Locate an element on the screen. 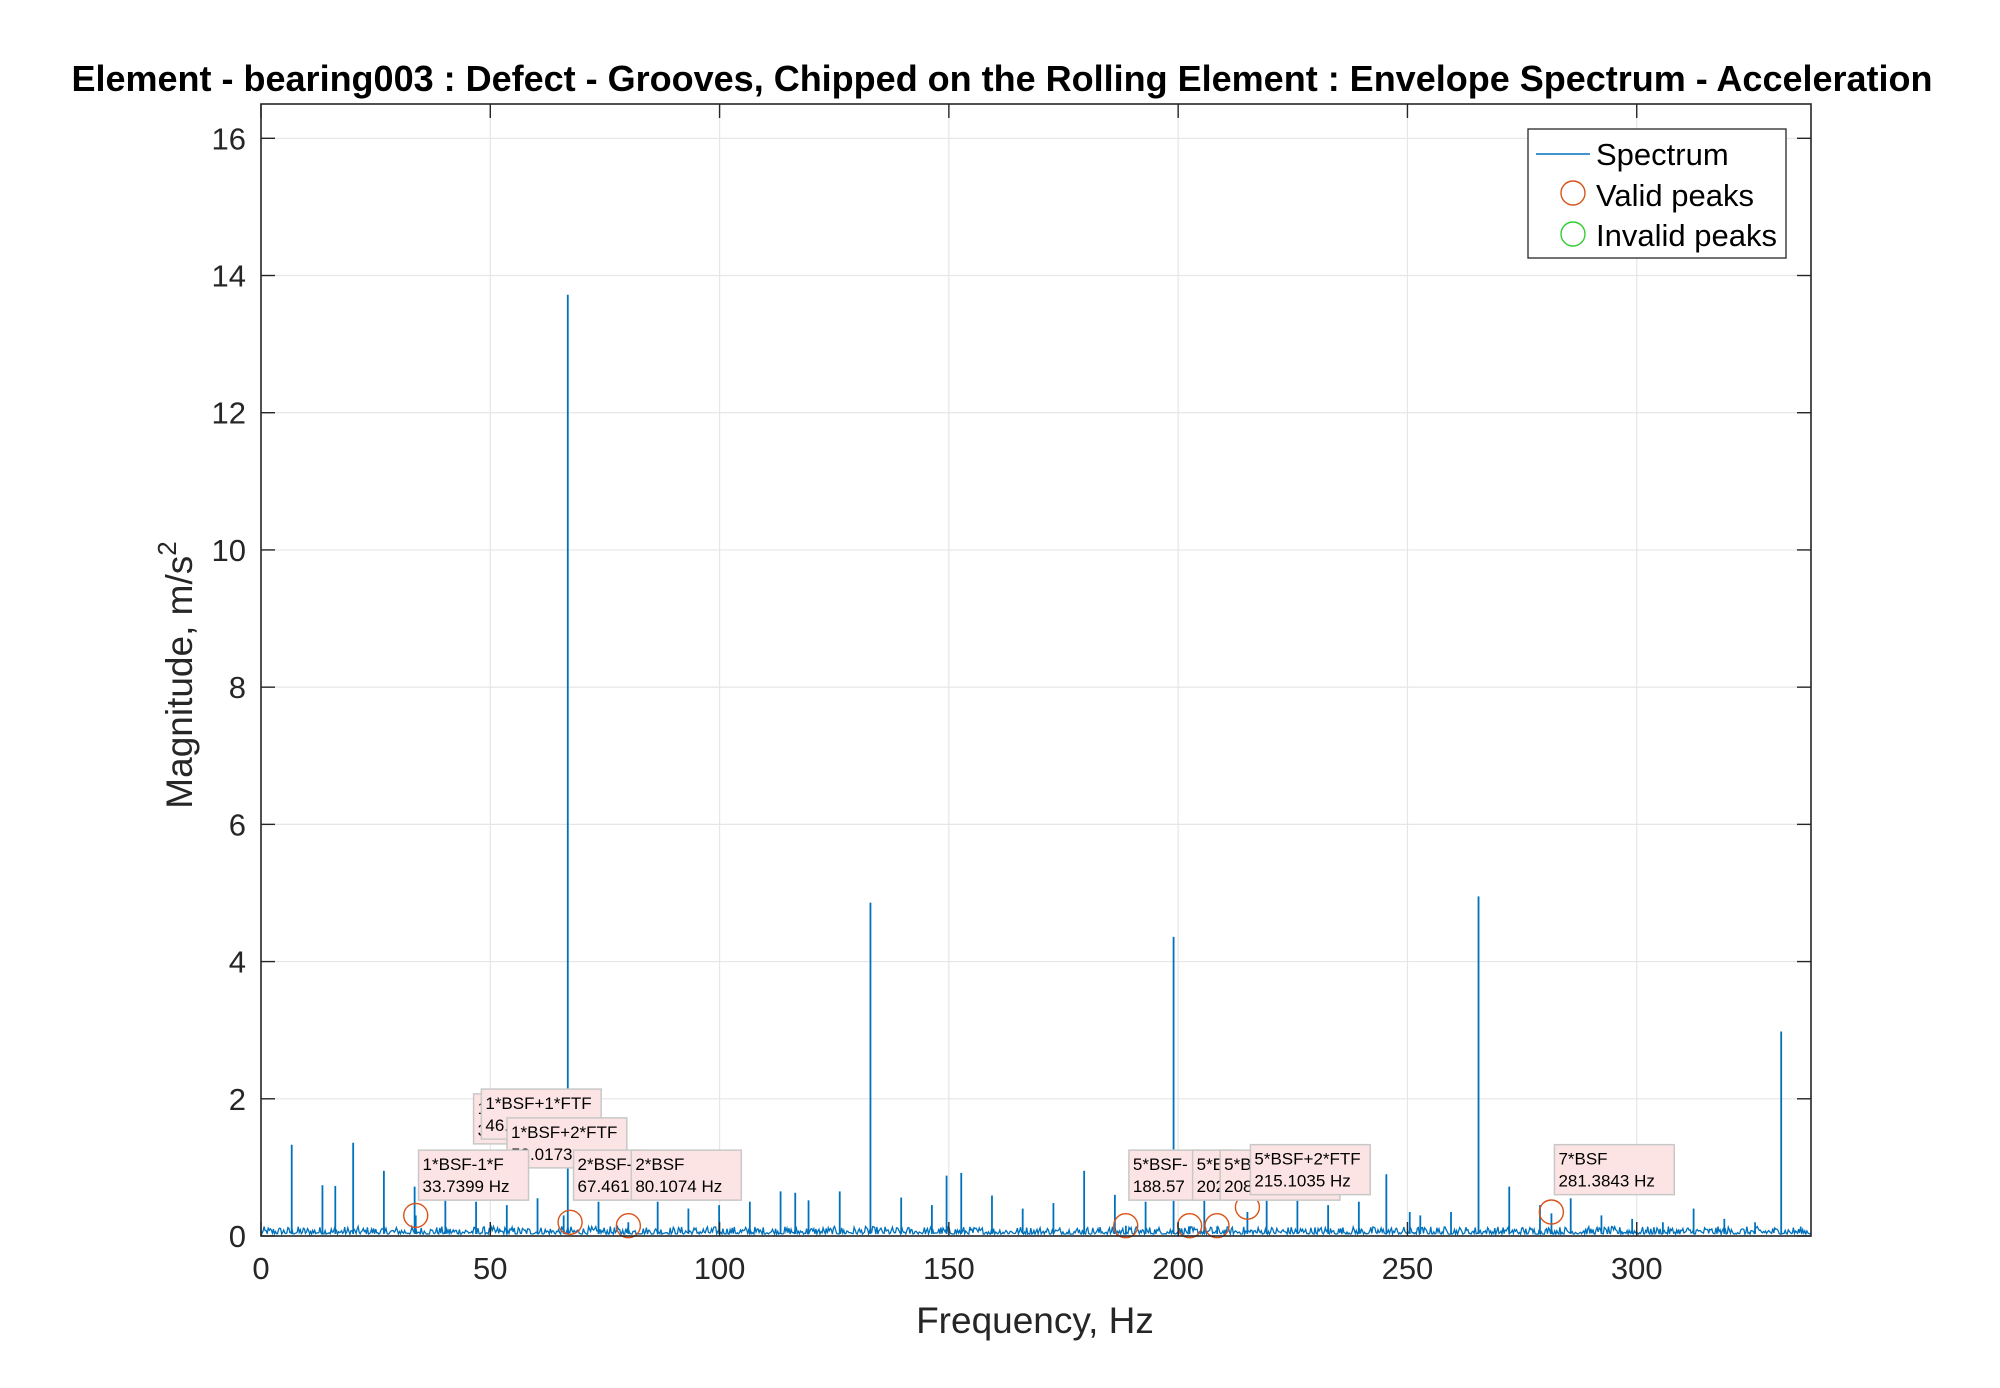 The image size is (2000, 1388). annotation-frequency: 281.3843 Hz is located at coordinates (1606, 1181).